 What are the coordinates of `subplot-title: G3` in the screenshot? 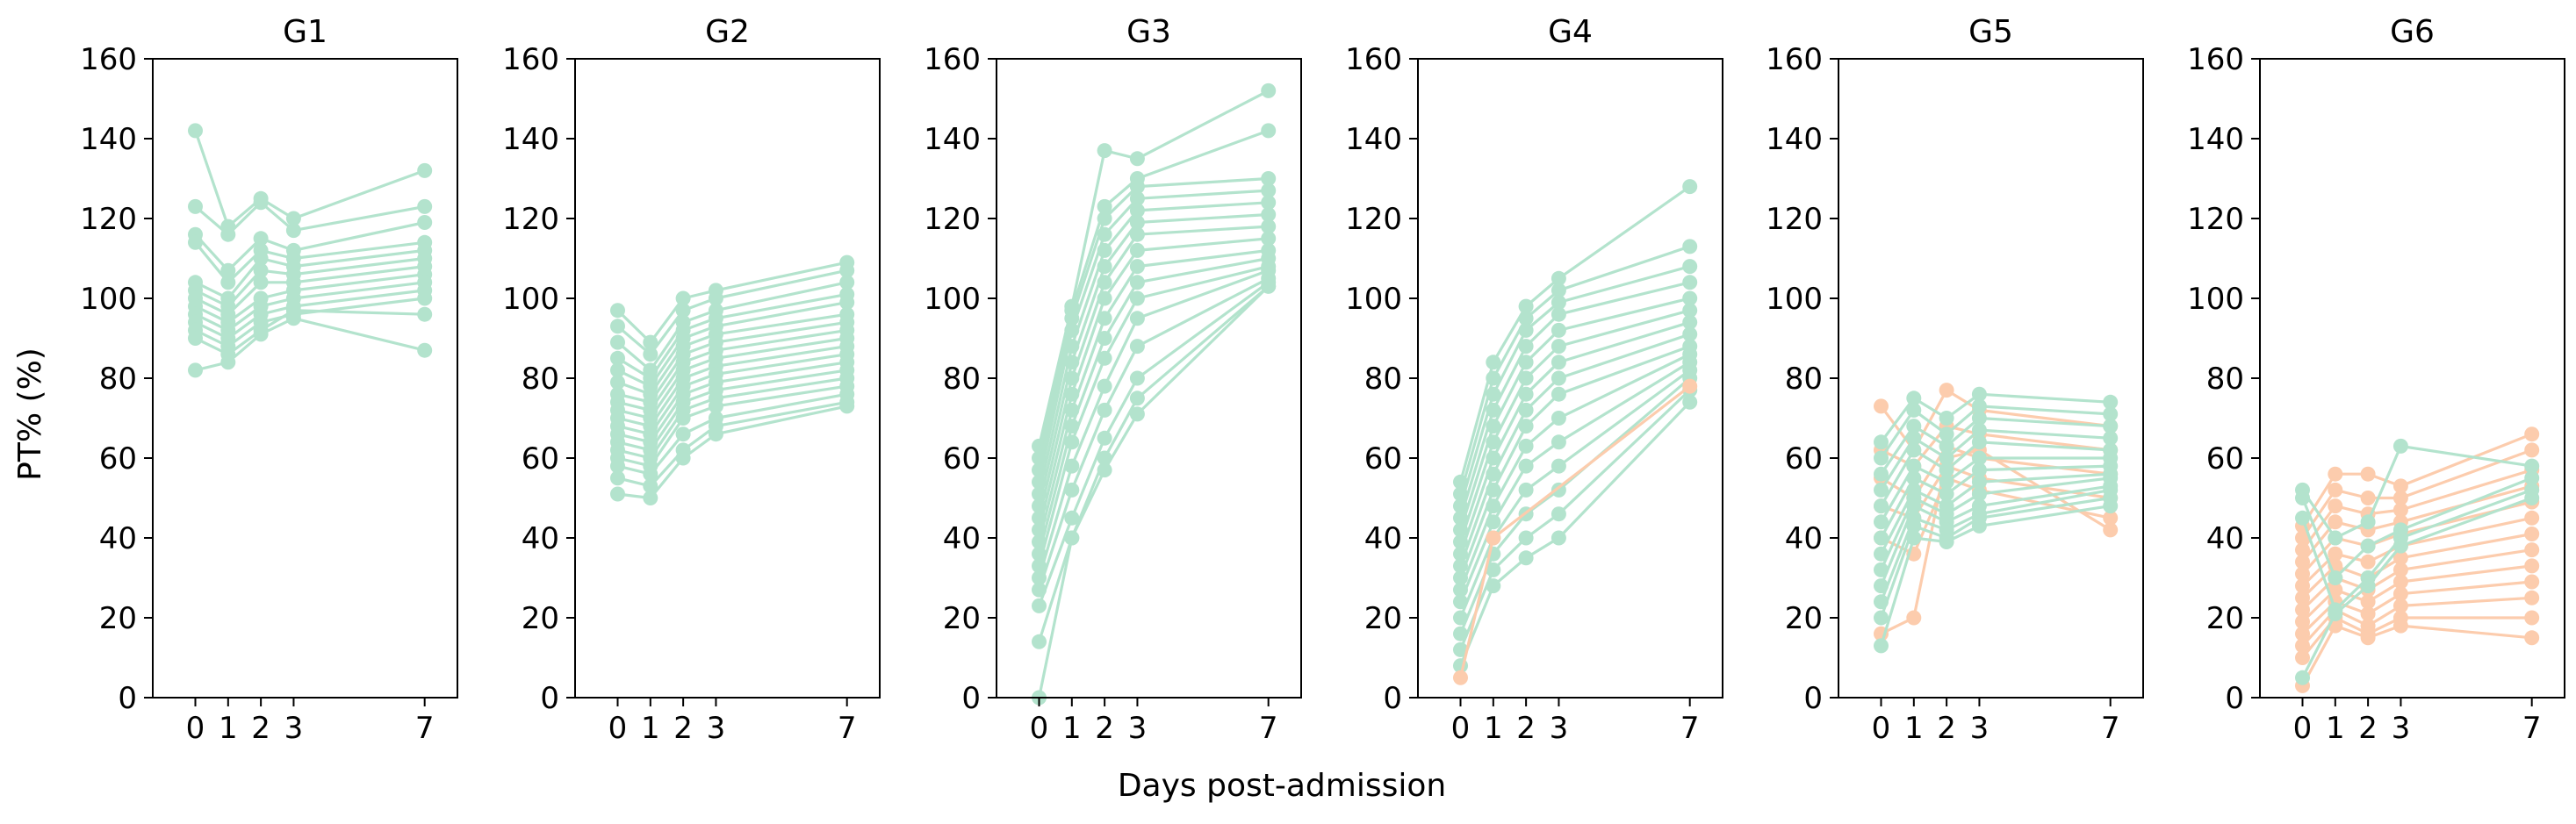 It's located at (1148, 32).